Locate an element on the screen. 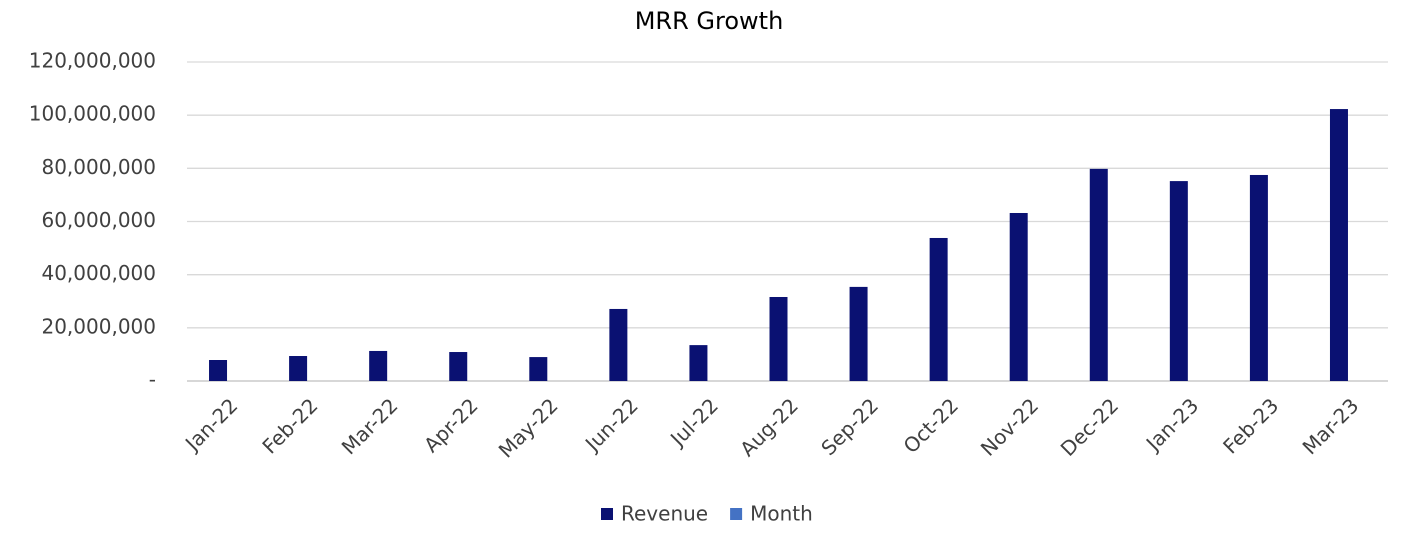  y-tick-label: 40,000,000 is located at coordinates (98, 273).